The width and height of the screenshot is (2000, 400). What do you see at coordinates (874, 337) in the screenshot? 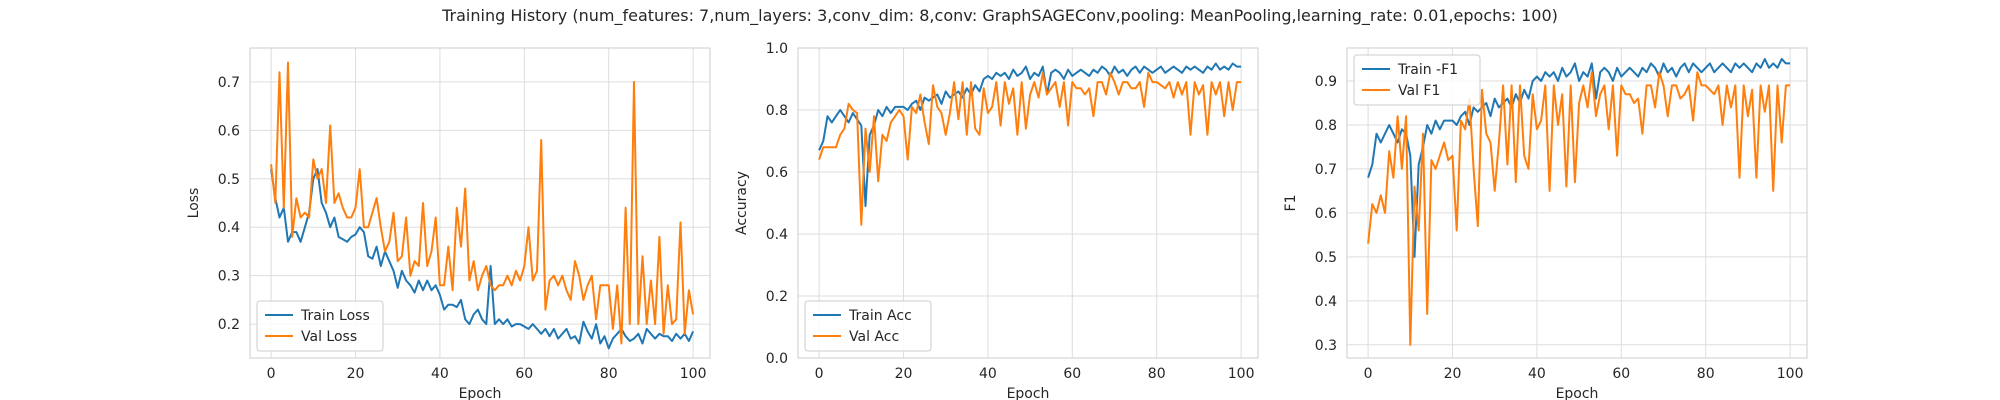
I see `legend-label: Val Acc` at bounding box center [874, 337].